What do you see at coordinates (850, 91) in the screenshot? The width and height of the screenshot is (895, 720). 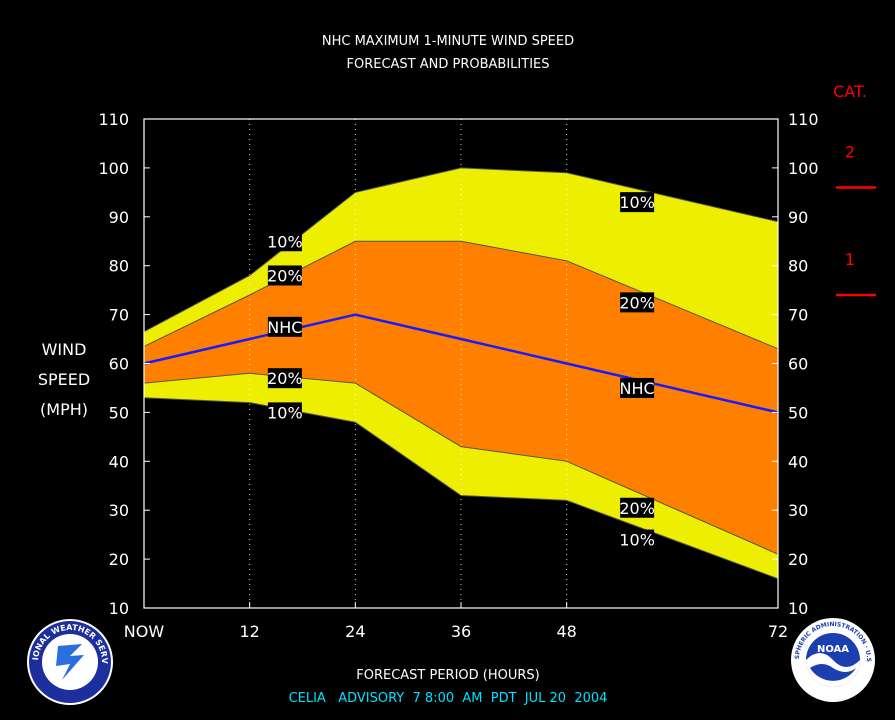 I see `category-title: CAT.` at bounding box center [850, 91].